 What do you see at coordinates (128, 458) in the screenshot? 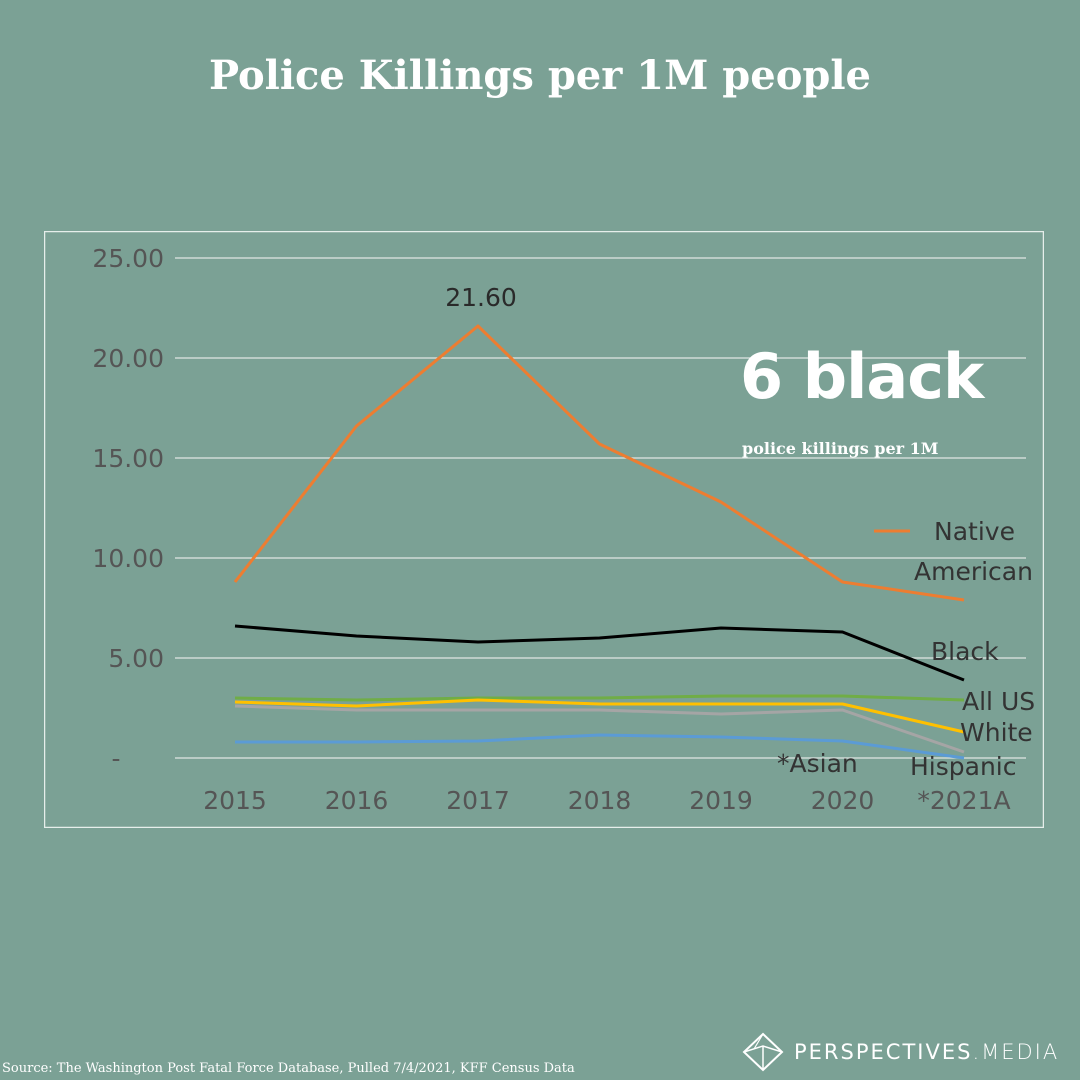
I see `y-tick-label: 15.00` at bounding box center [128, 458].